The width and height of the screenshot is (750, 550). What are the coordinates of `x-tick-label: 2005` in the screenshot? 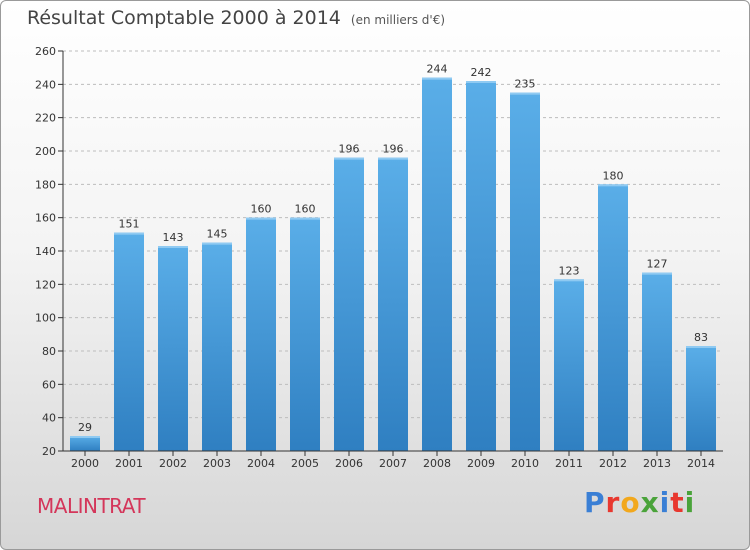 It's located at (305, 463).